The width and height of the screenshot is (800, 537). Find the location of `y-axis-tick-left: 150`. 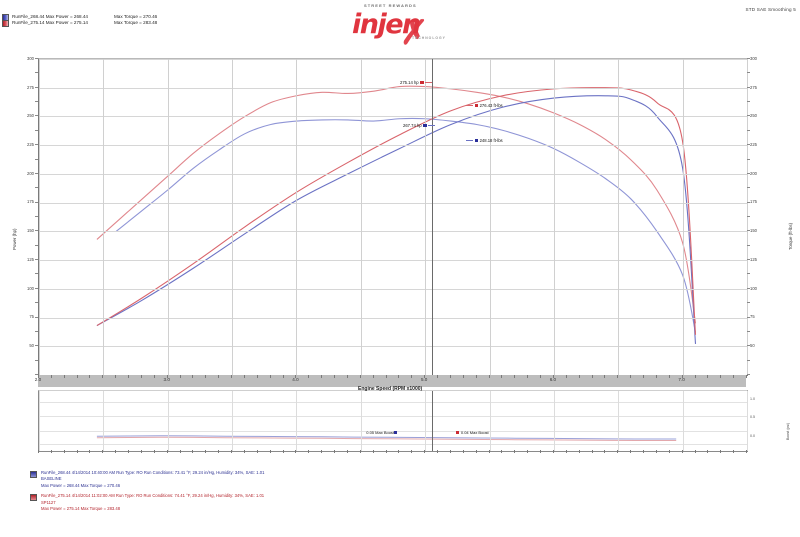

y-axis-tick-left: 150 is located at coordinates (30, 231).